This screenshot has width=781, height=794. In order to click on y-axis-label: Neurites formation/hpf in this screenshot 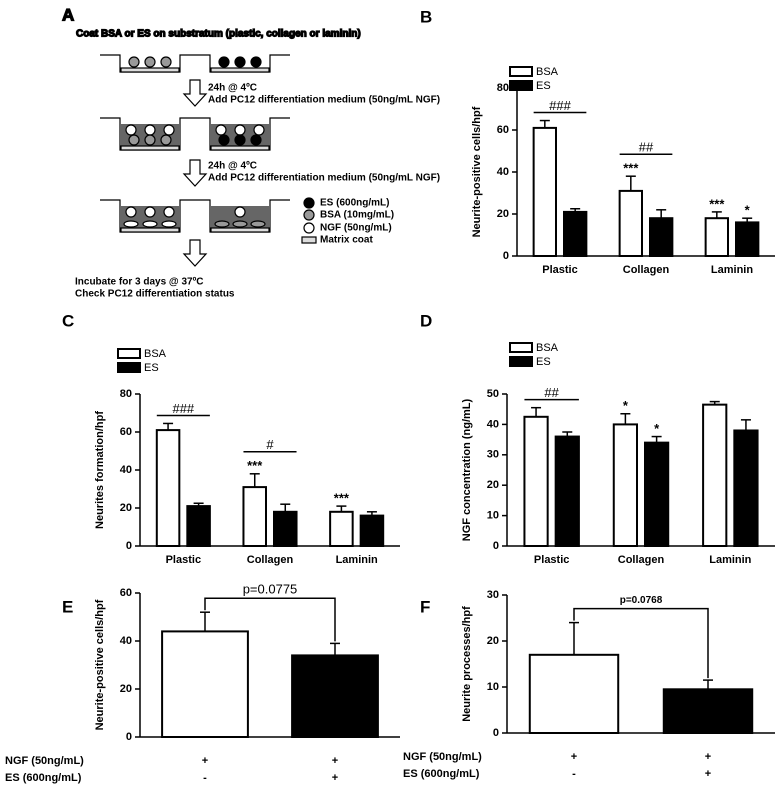, I will do `click(100, 470)`.